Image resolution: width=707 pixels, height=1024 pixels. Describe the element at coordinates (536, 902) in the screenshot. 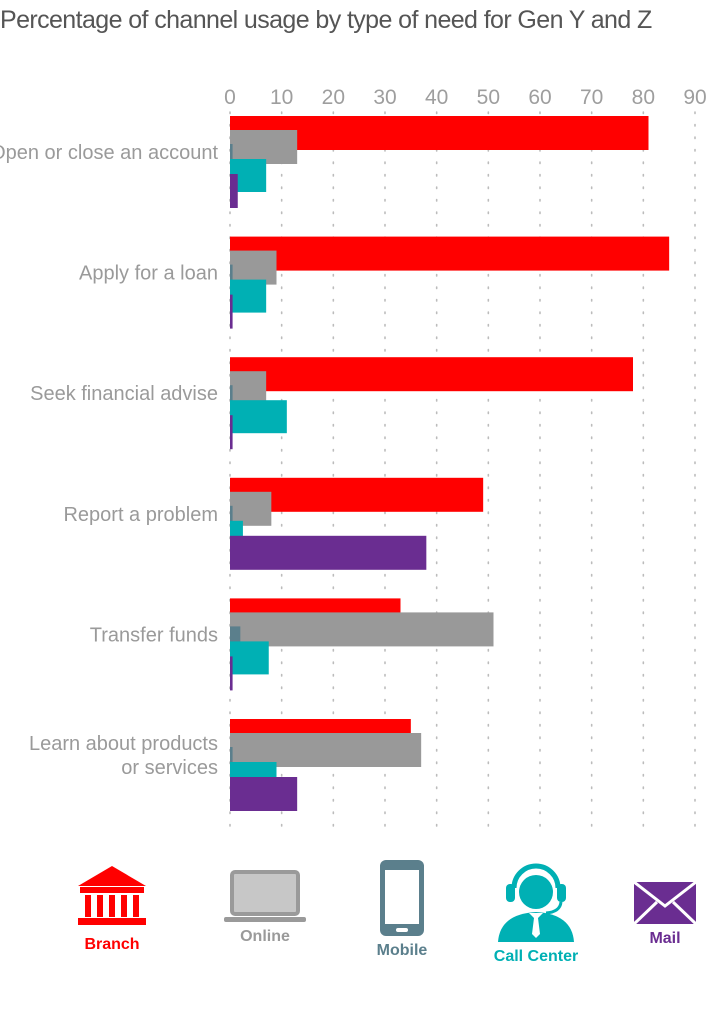

I see `call-center-agent-icon` at that location.